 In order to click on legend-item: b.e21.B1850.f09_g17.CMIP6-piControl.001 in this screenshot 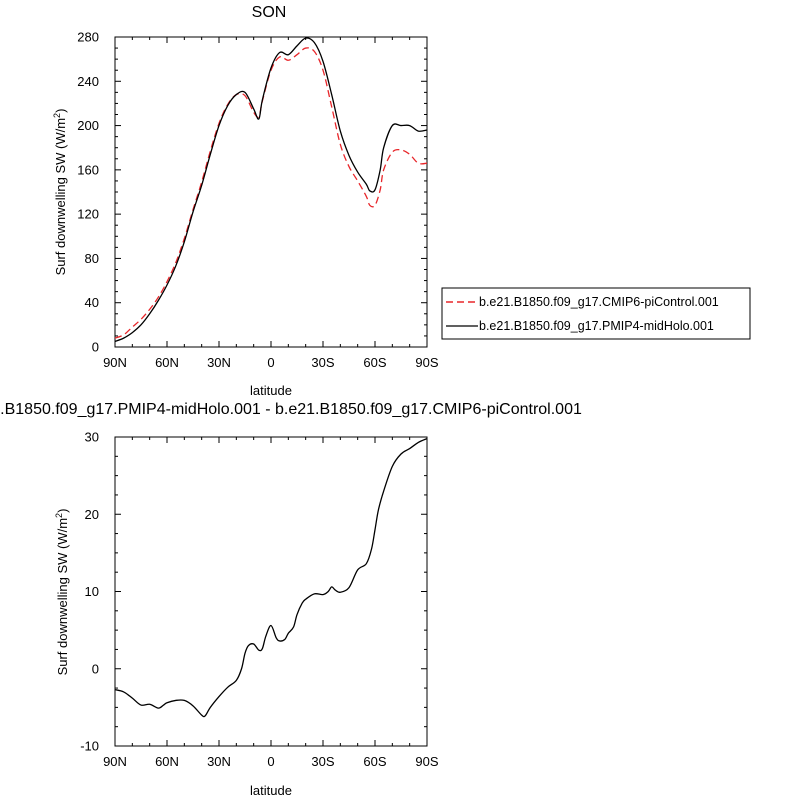, I will do `click(582, 302)`.